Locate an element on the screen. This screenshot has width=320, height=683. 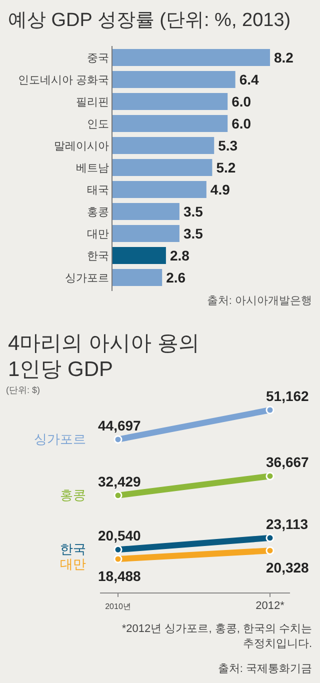
data-label: 5.3 is located at coordinates (228, 146).